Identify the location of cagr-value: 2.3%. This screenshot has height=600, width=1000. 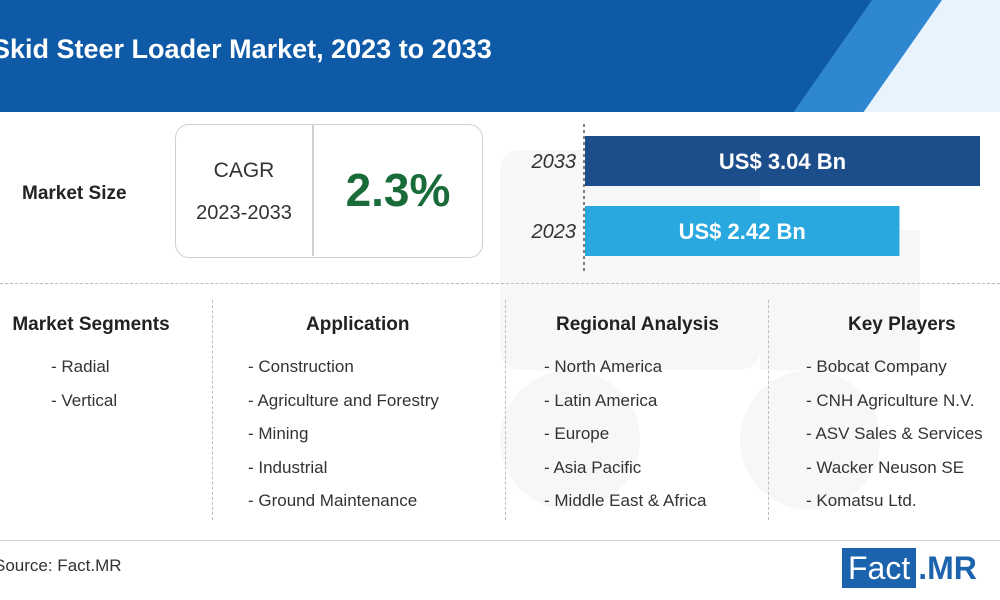
(398, 190).